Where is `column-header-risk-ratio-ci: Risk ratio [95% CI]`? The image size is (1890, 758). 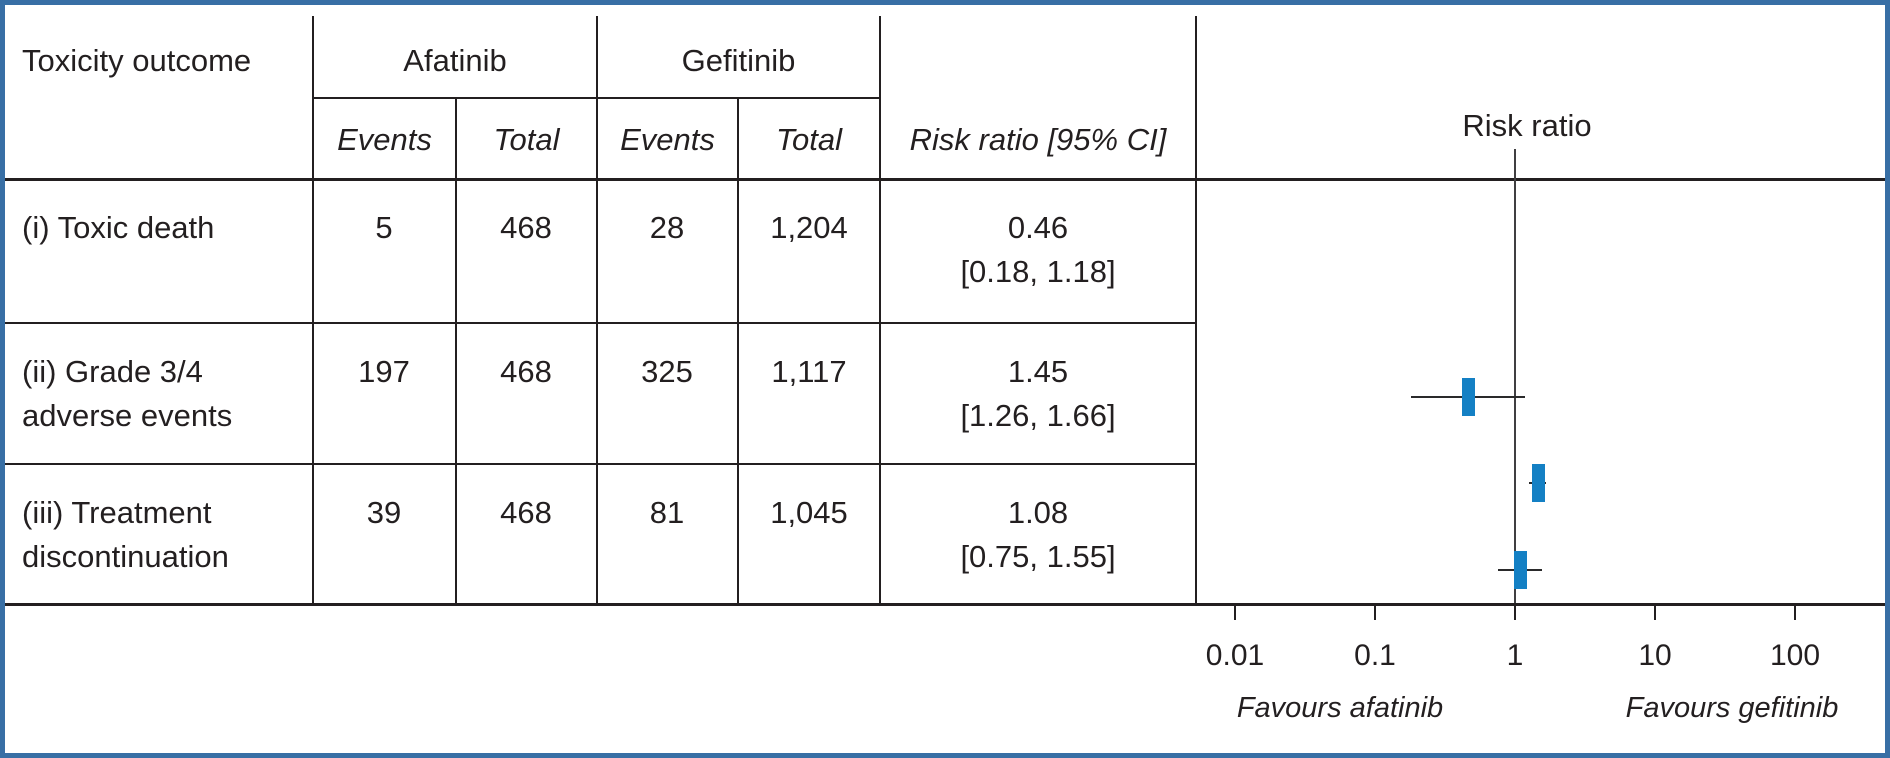
column-header-risk-ratio-ci: Risk ratio [95% CI] is located at coordinates (1038, 139).